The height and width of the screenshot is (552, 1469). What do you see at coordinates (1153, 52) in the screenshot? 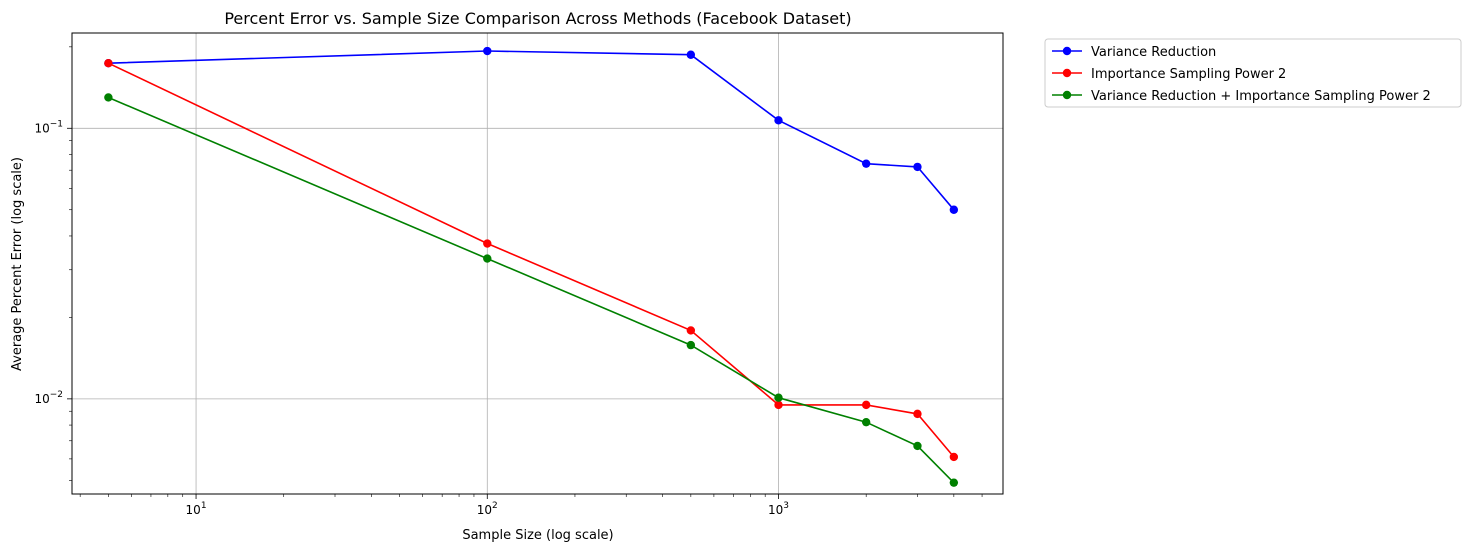
I see `legend-label: Variance Reduction` at bounding box center [1153, 52].